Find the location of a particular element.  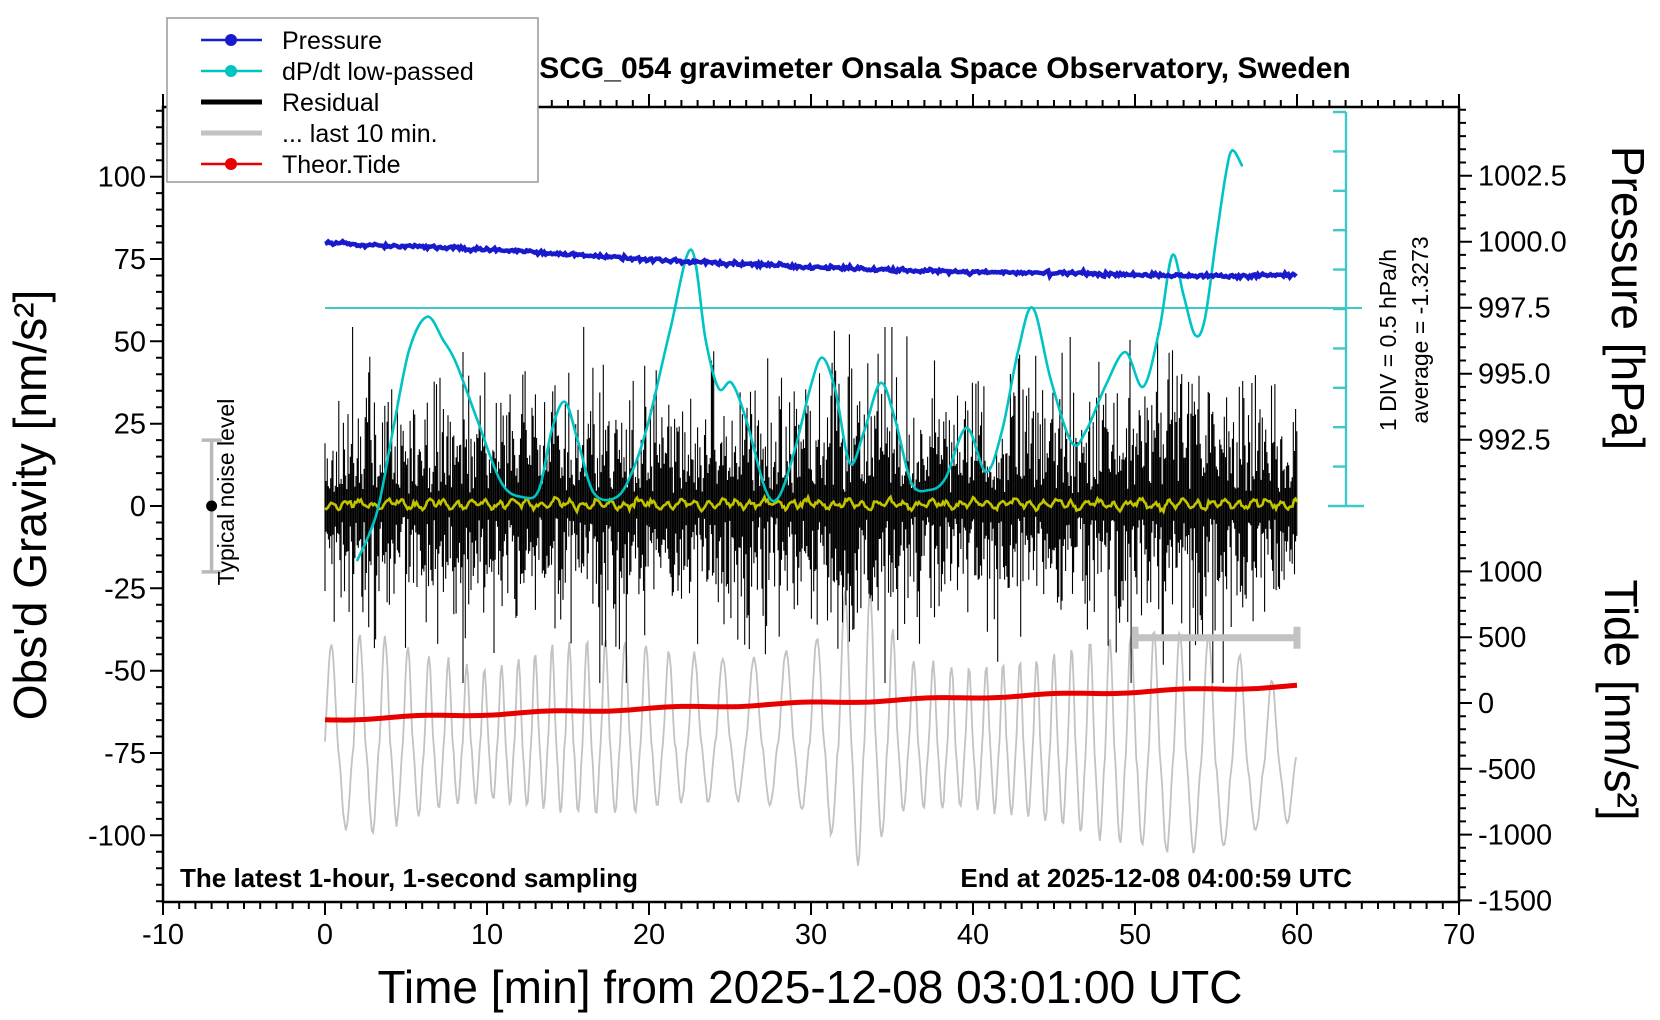

dpdt-dot-icon is located at coordinates (231, 71).